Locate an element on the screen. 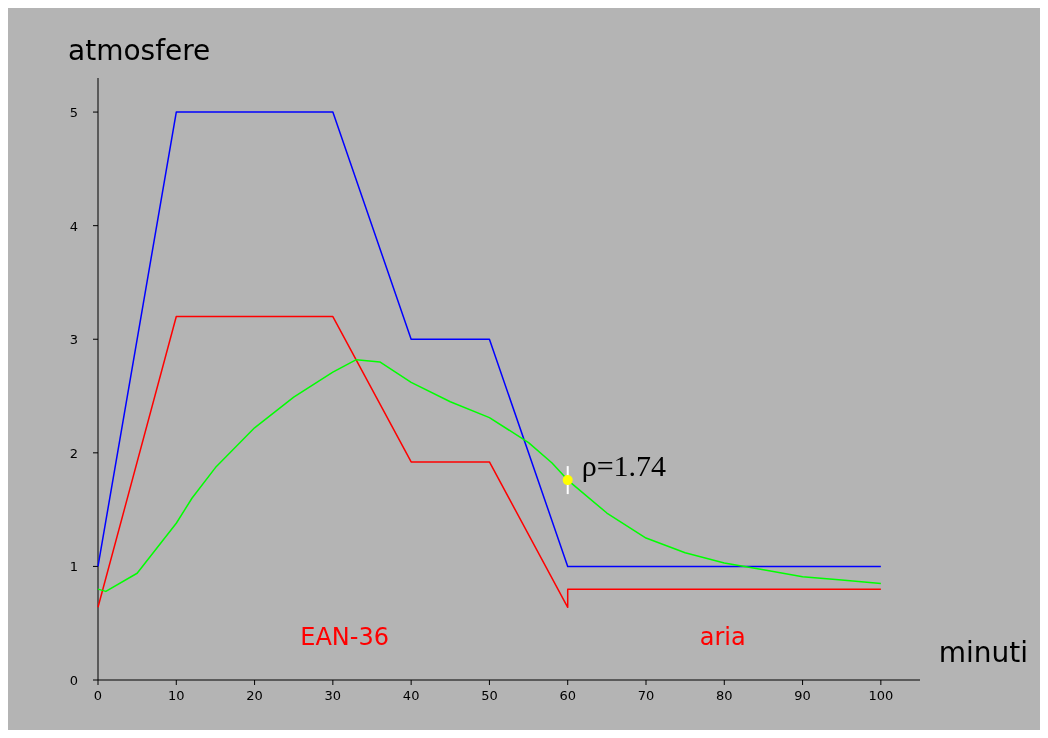 The width and height of the screenshot is (1048, 738). x-tick-label: 20 is located at coordinates (254, 695).